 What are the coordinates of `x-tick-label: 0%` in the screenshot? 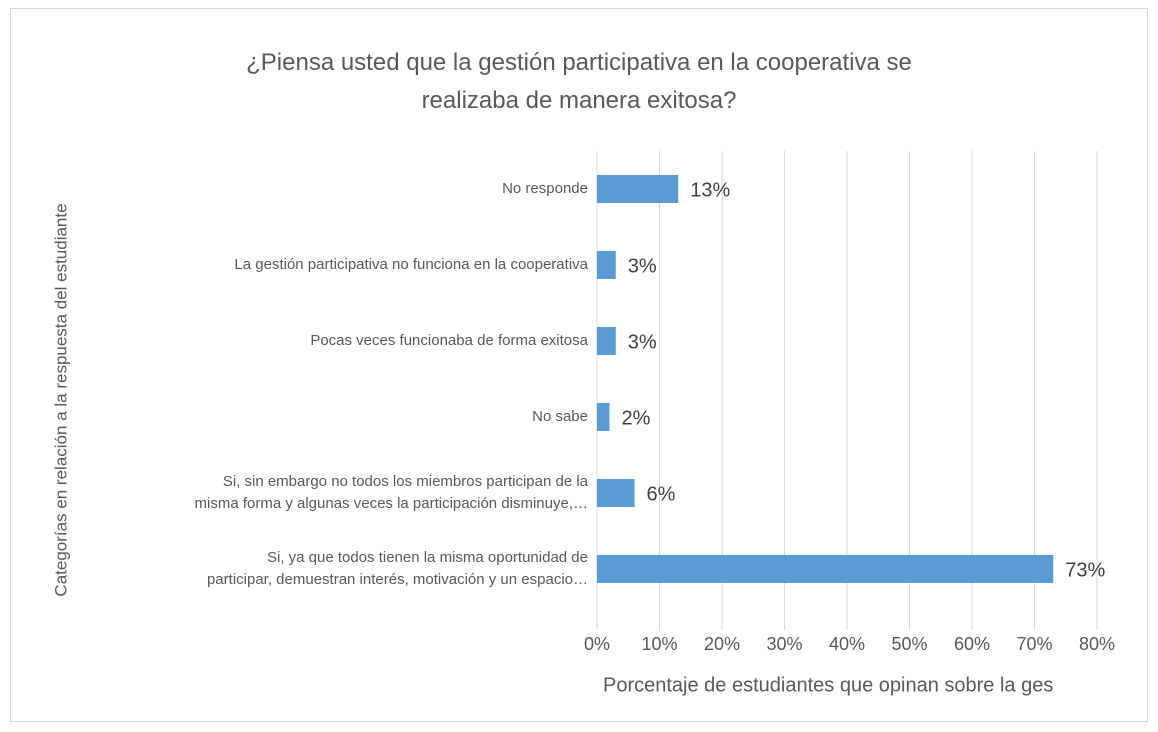 It's located at (597, 644).